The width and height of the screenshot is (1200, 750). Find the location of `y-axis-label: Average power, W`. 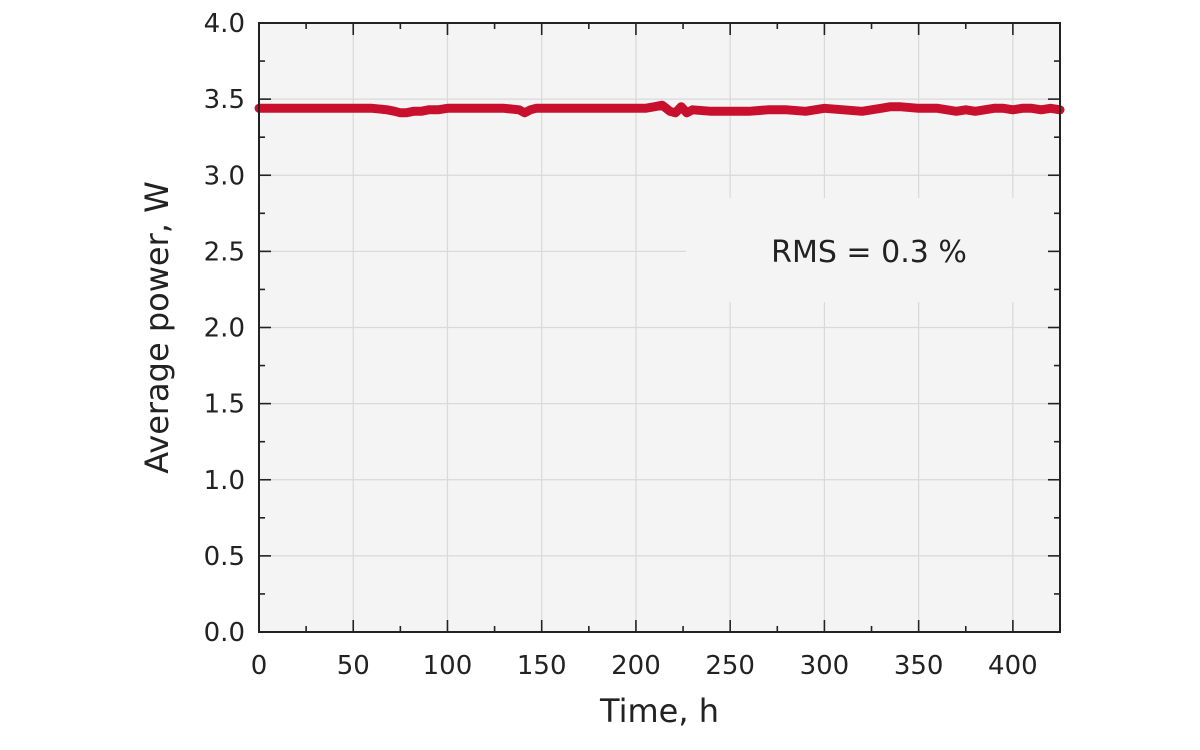

y-axis-label: Average power, W is located at coordinates (157, 327).